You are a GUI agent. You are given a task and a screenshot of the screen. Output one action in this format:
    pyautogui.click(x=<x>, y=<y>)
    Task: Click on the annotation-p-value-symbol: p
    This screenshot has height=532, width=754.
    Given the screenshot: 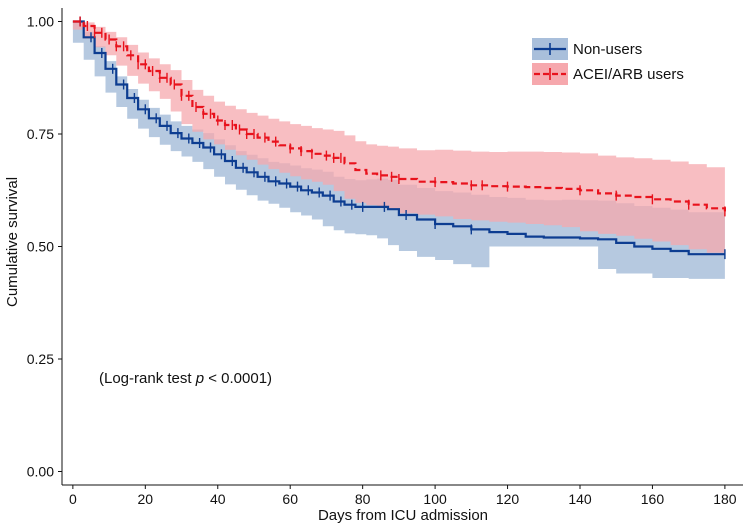 What is the action you would take?
    pyautogui.click(x=199, y=378)
    